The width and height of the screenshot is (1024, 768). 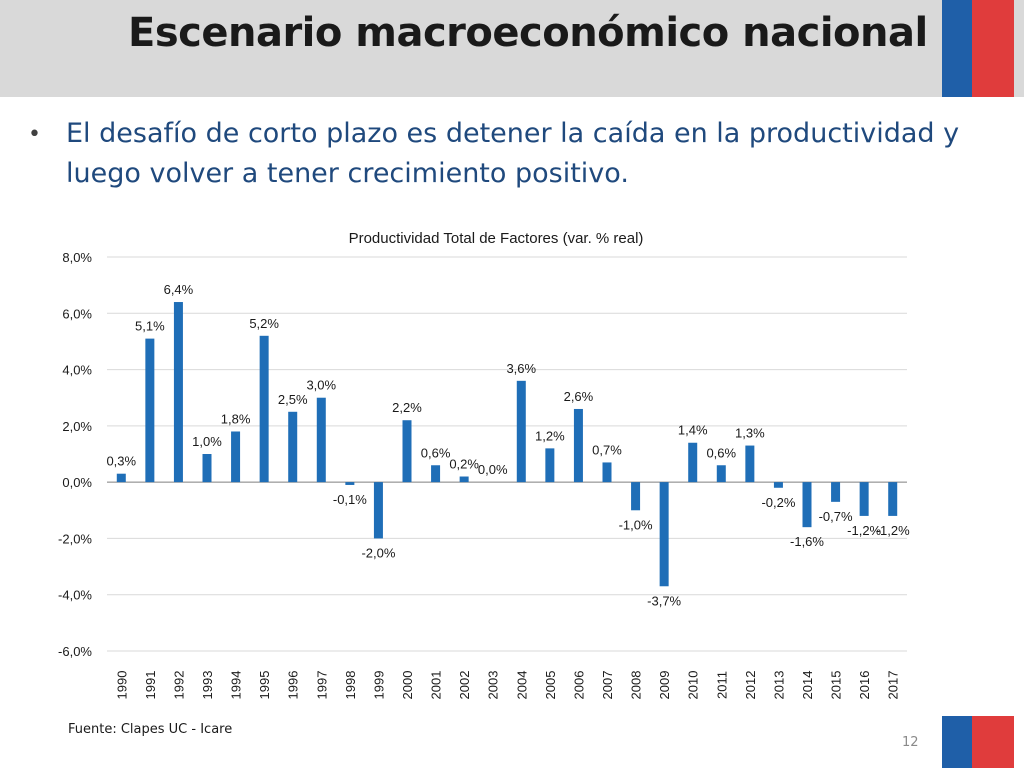 What do you see at coordinates (957, 48) in the screenshot?
I see `flag-logo-top-blue` at bounding box center [957, 48].